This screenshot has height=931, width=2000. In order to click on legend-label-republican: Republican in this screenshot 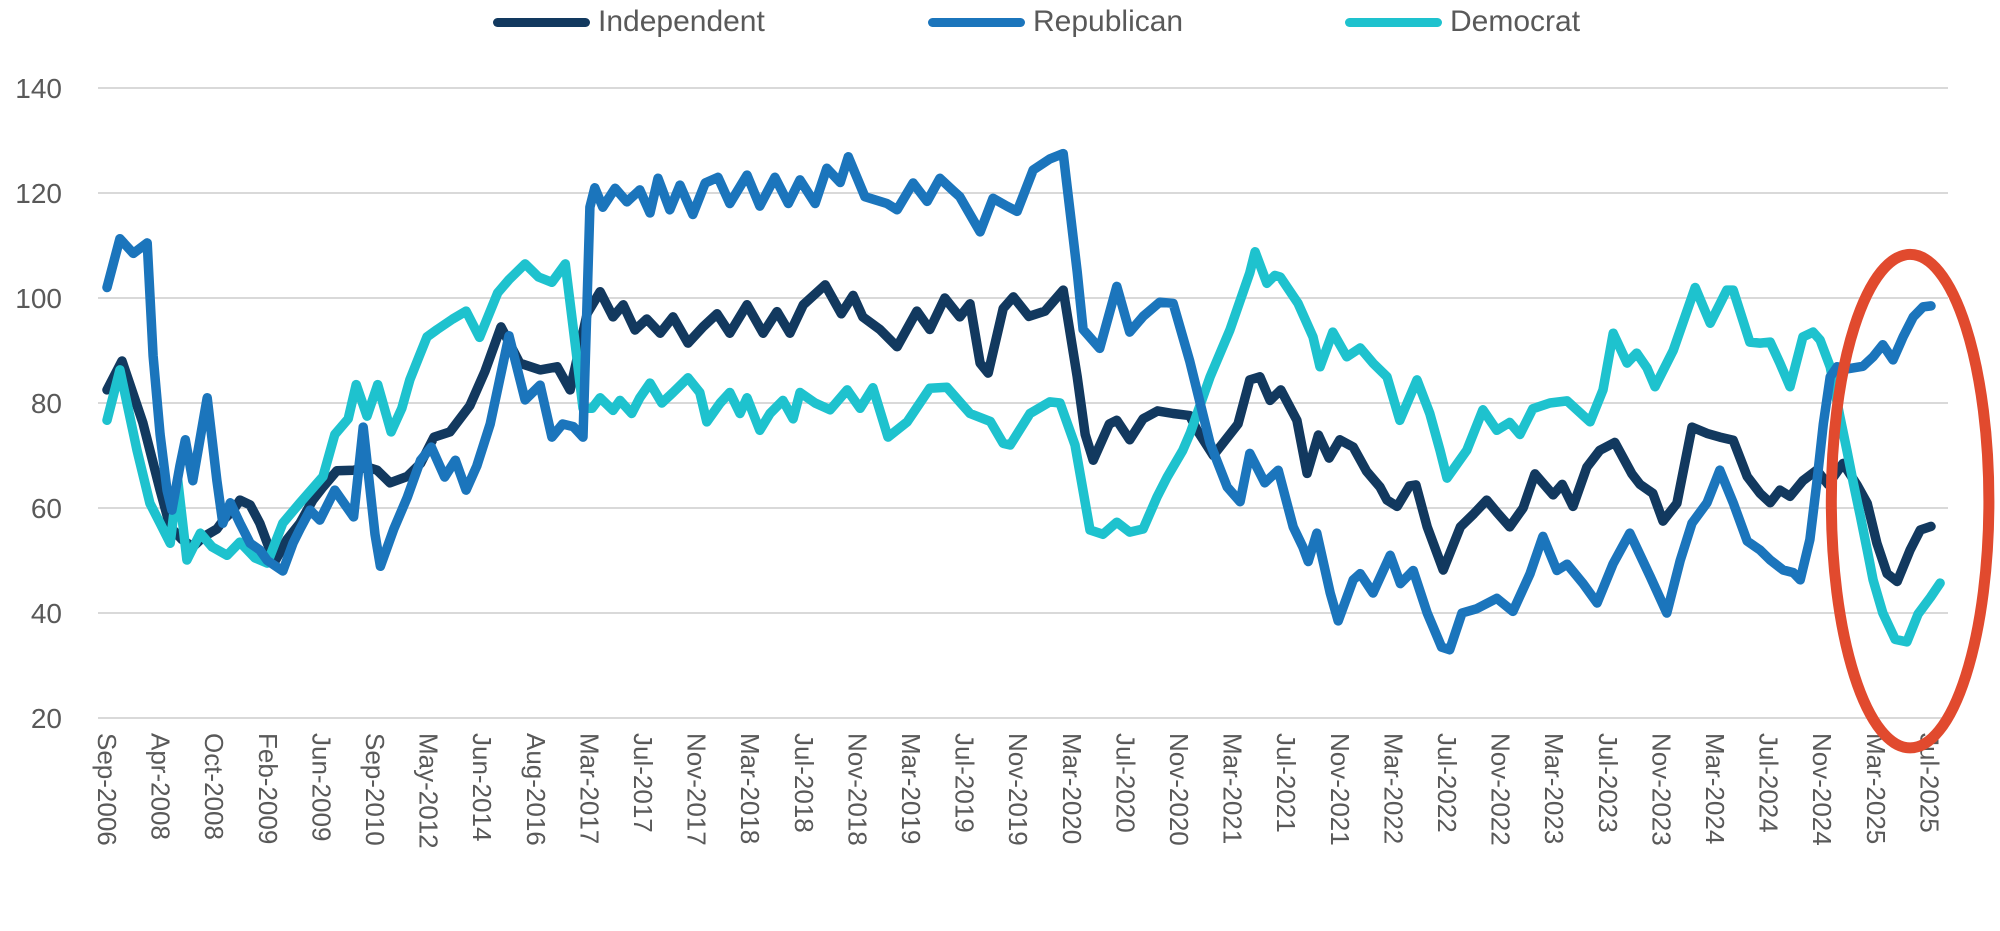, I will do `click(1108, 21)`.